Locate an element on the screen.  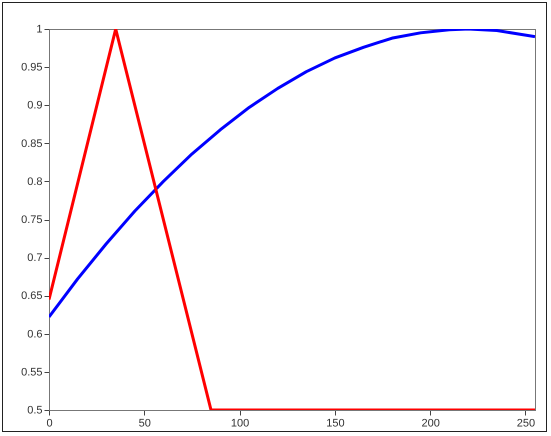
x-tick-label: 0 is located at coordinates (49, 424).